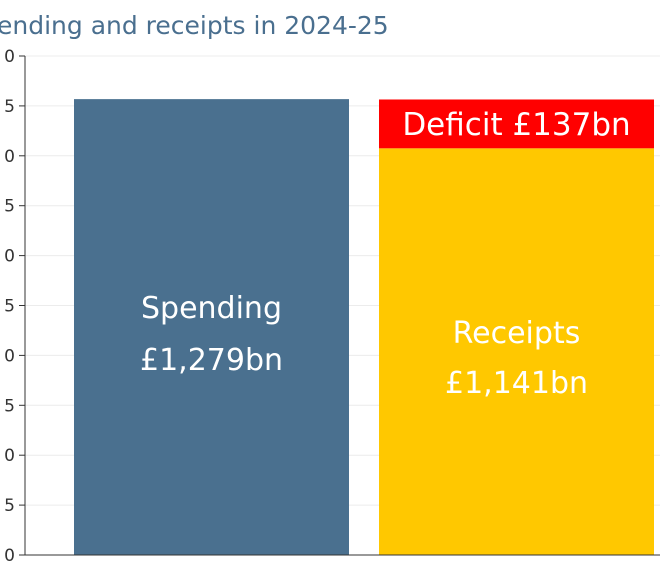  What do you see at coordinates (211, 308) in the screenshot?
I see `spending-label-line: Spending` at bounding box center [211, 308].